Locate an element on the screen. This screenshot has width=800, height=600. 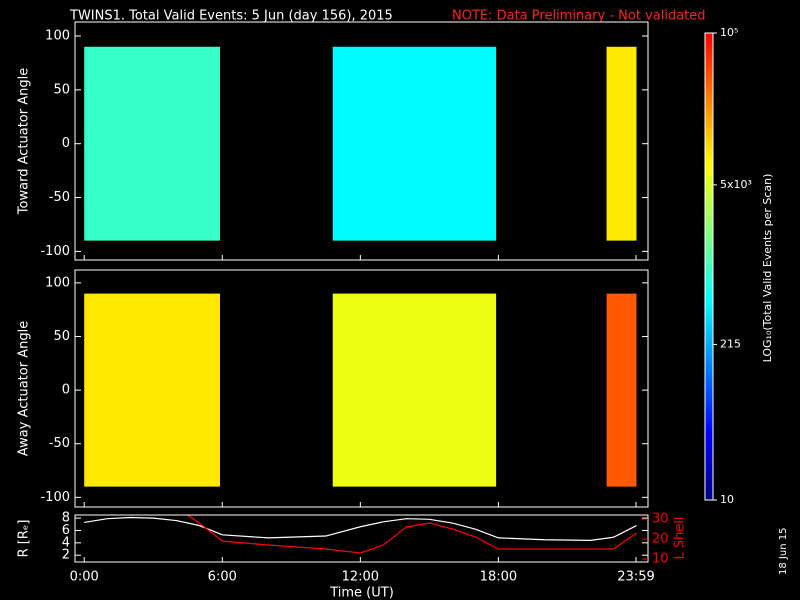
colorbar-tick-label: 10⁵ is located at coordinates (729, 32).